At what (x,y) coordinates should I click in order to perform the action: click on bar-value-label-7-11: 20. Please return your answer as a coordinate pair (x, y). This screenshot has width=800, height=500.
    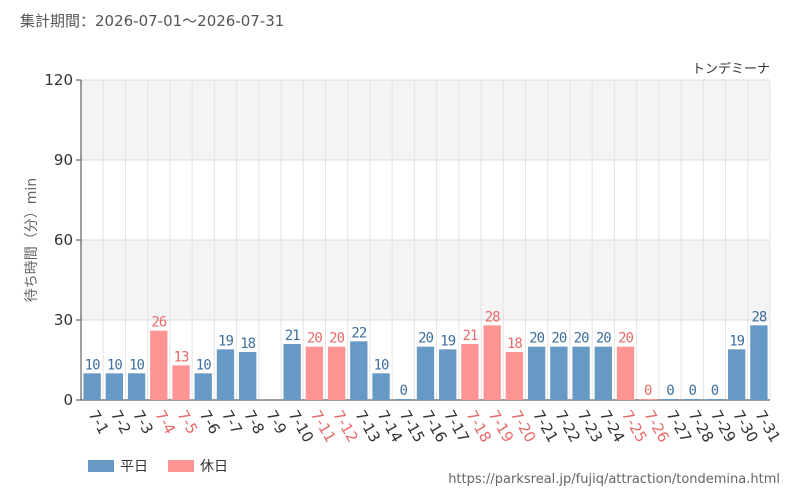
    Looking at the image, I should click on (314, 339).